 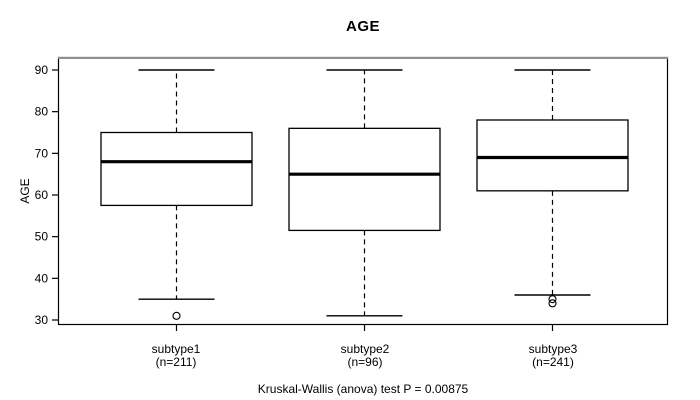 What do you see at coordinates (42, 320) in the screenshot?
I see `y-tick-label: 30` at bounding box center [42, 320].